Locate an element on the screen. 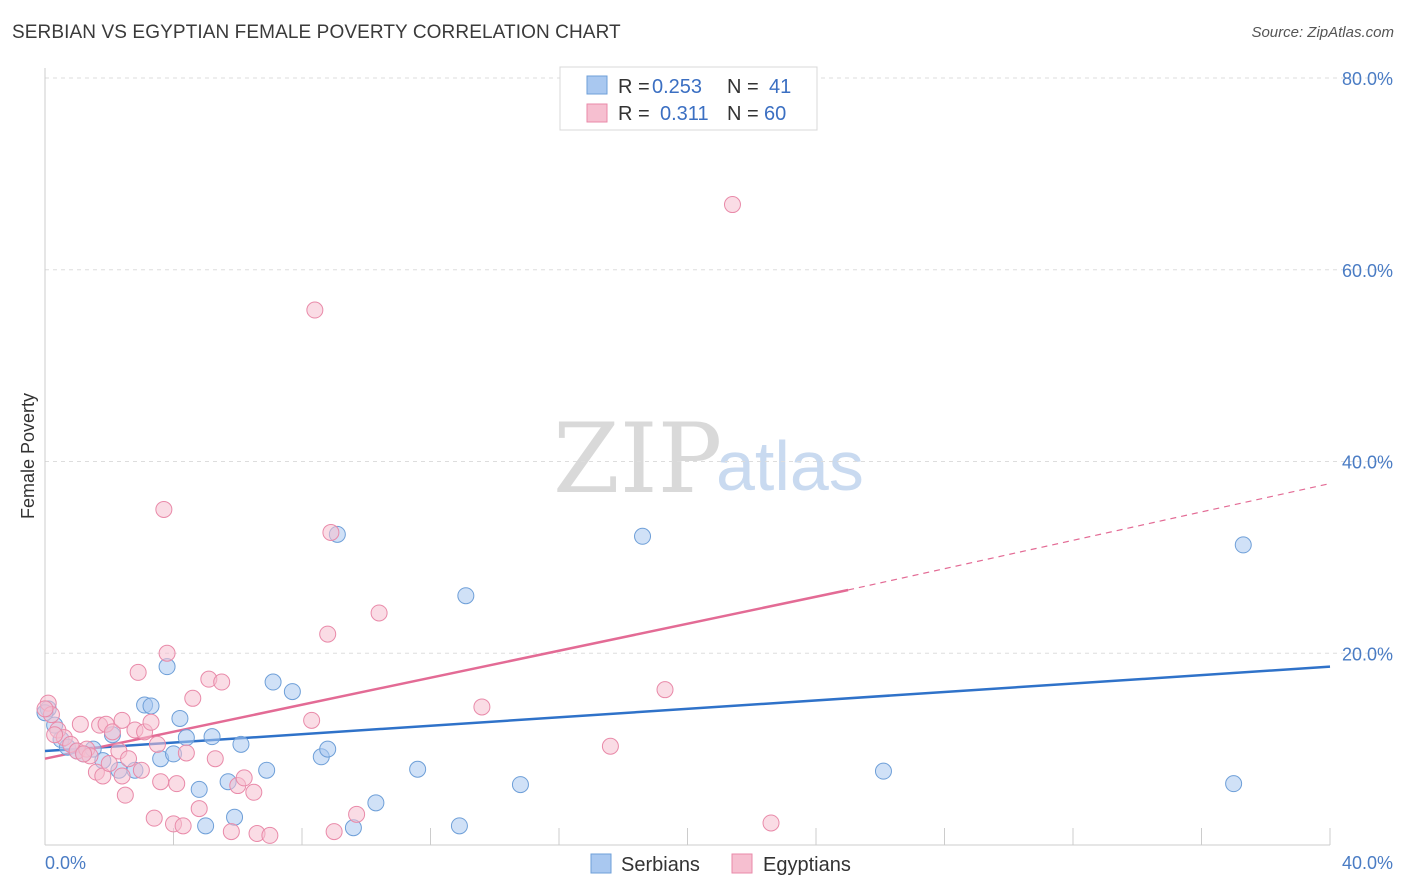  bottom-legend-swatch-egyptians is located at coordinates (742, 863).